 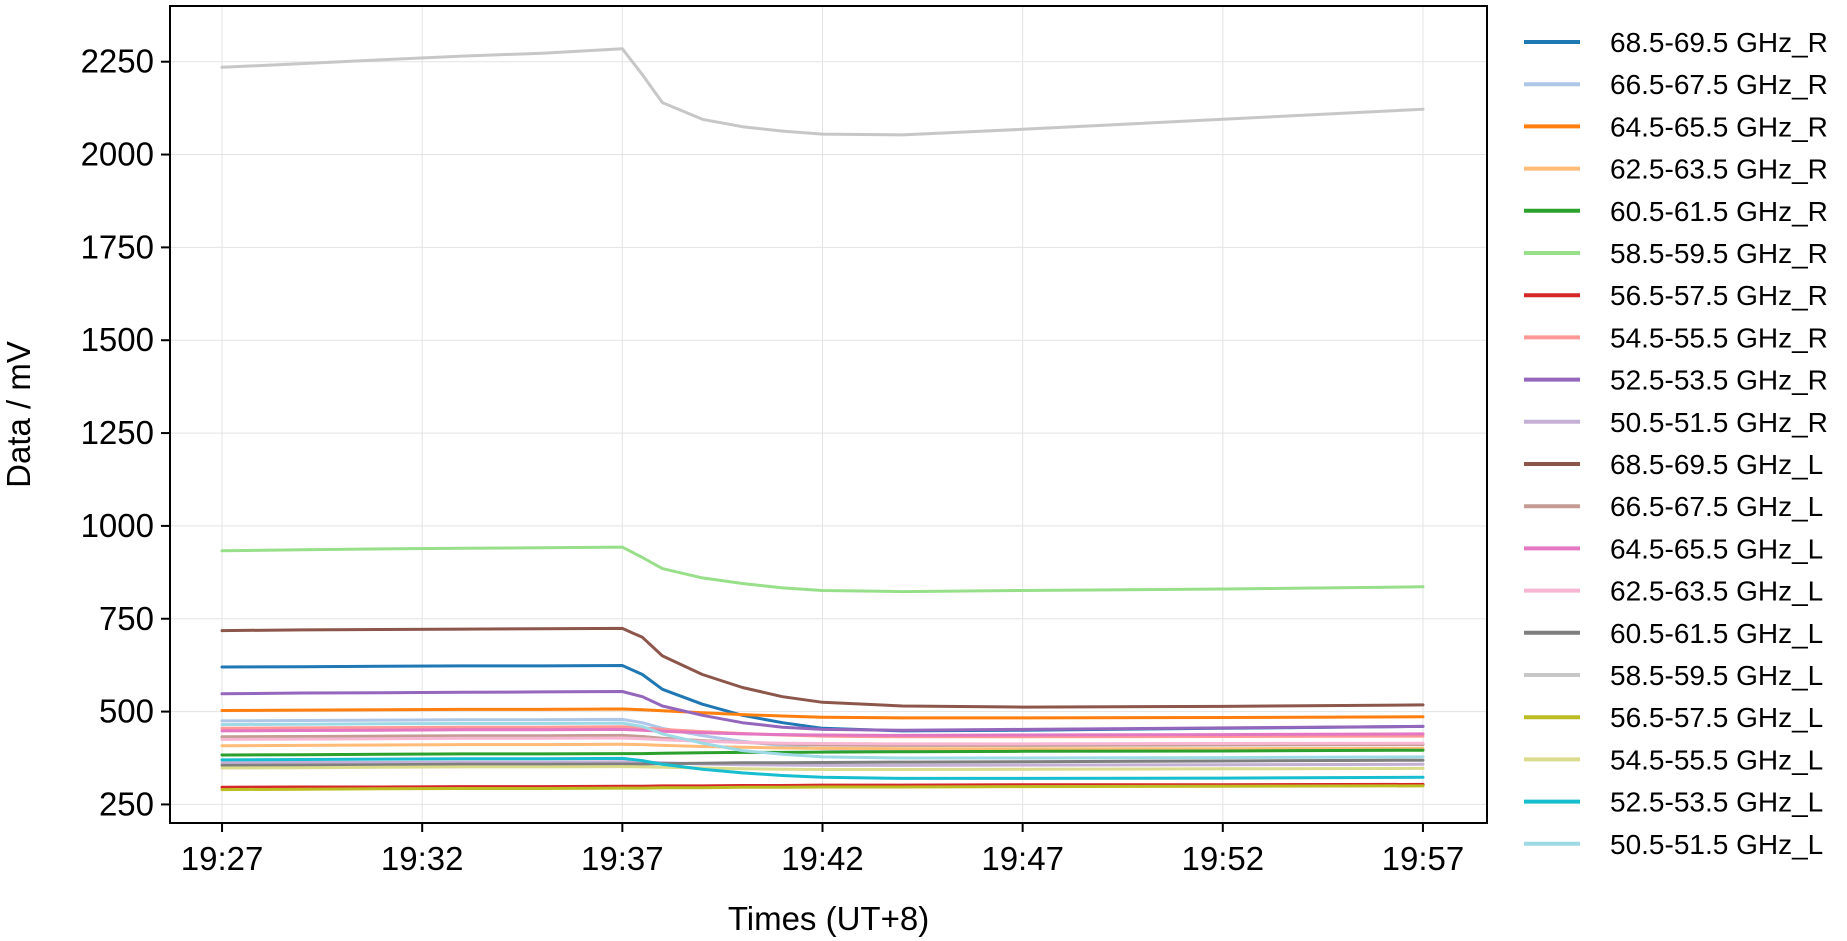 What do you see at coordinates (117, 525) in the screenshot?
I see `y-tick-label: 1000` at bounding box center [117, 525].